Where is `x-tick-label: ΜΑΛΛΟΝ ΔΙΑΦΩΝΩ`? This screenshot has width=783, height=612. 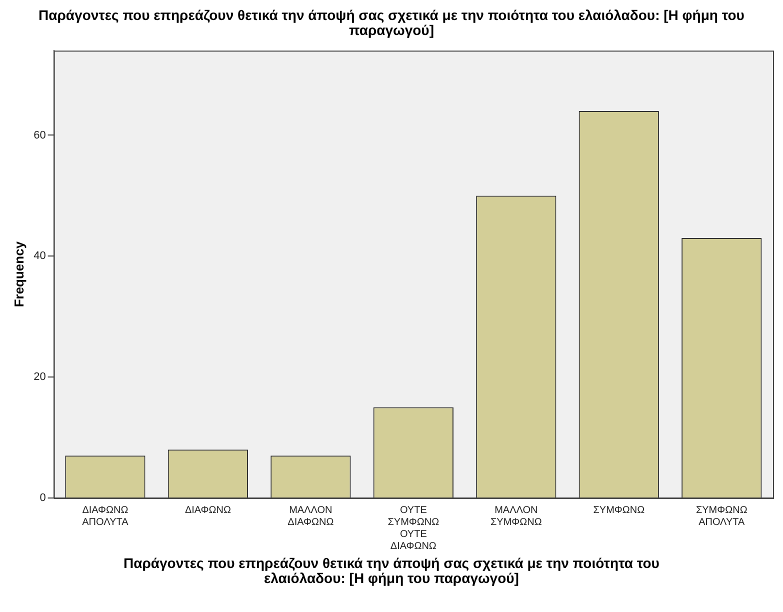 x-tick-label: ΜΑΛΛΟΝ ΔΙΑΦΩΝΩ is located at coordinates (311, 516).